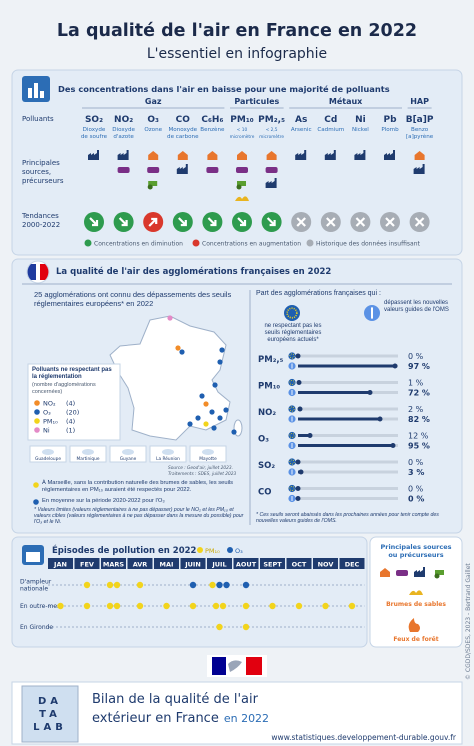  I want to click on month-label: OCT, so click(299, 565).